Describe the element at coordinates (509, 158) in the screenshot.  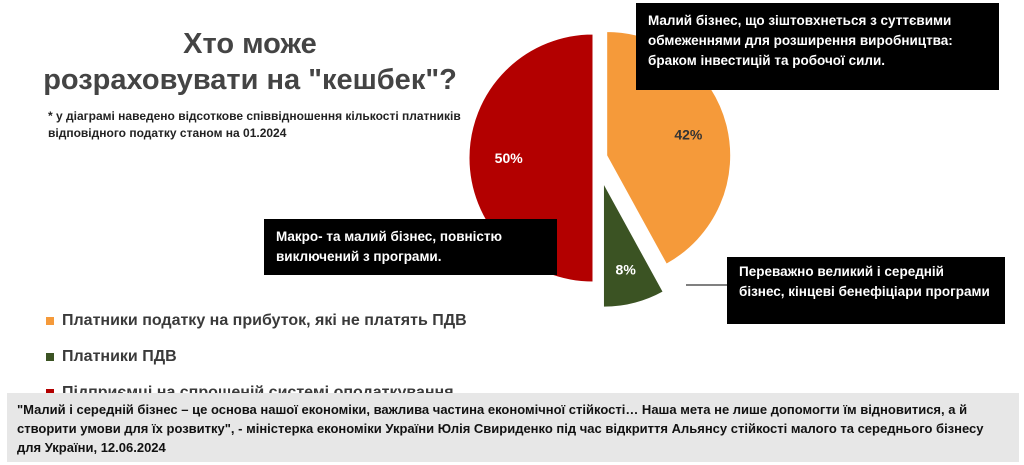
I see `pie-slice-simplified-label: 50%` at that location.